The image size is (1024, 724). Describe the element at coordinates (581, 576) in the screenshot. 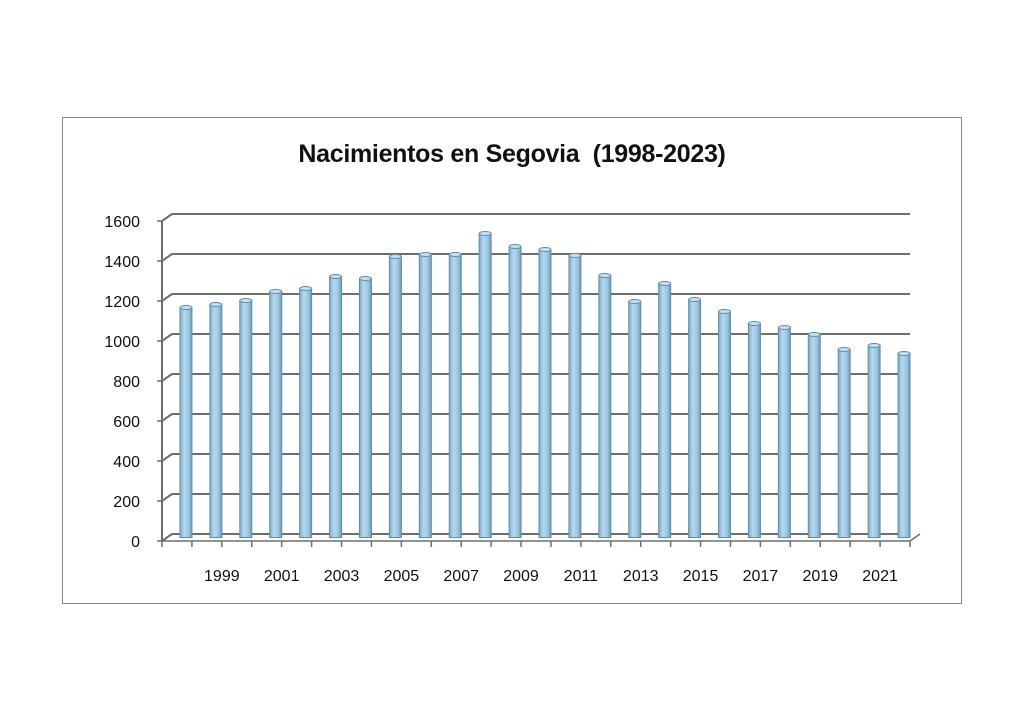

I see `x-tick-label: 2011` at that location.